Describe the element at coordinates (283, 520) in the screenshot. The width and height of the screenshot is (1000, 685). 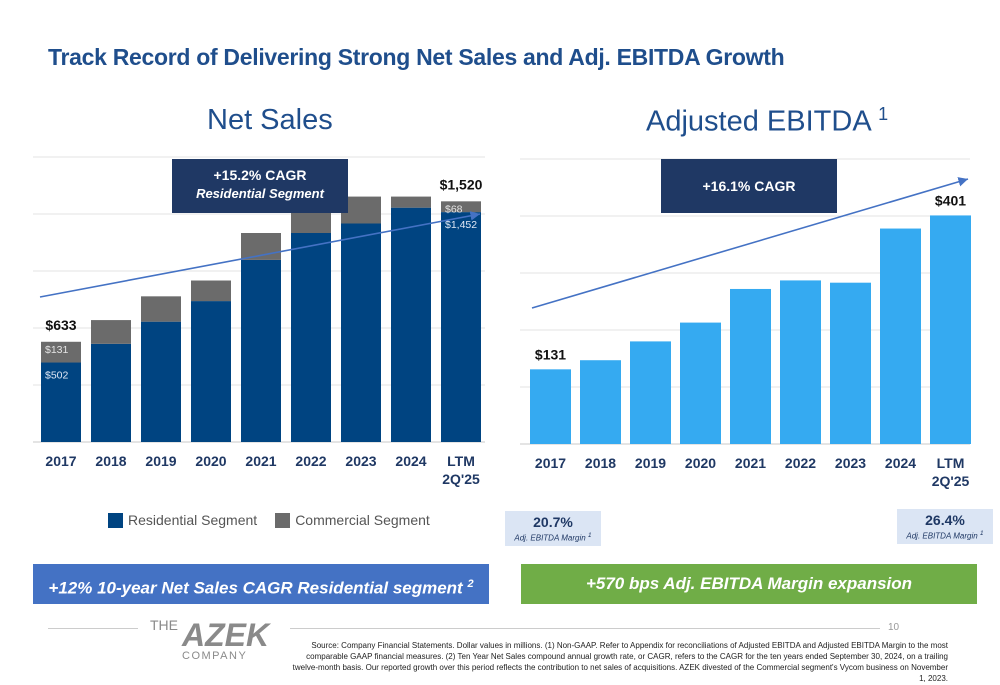
I see `legend-swatch-commercial` at that location.